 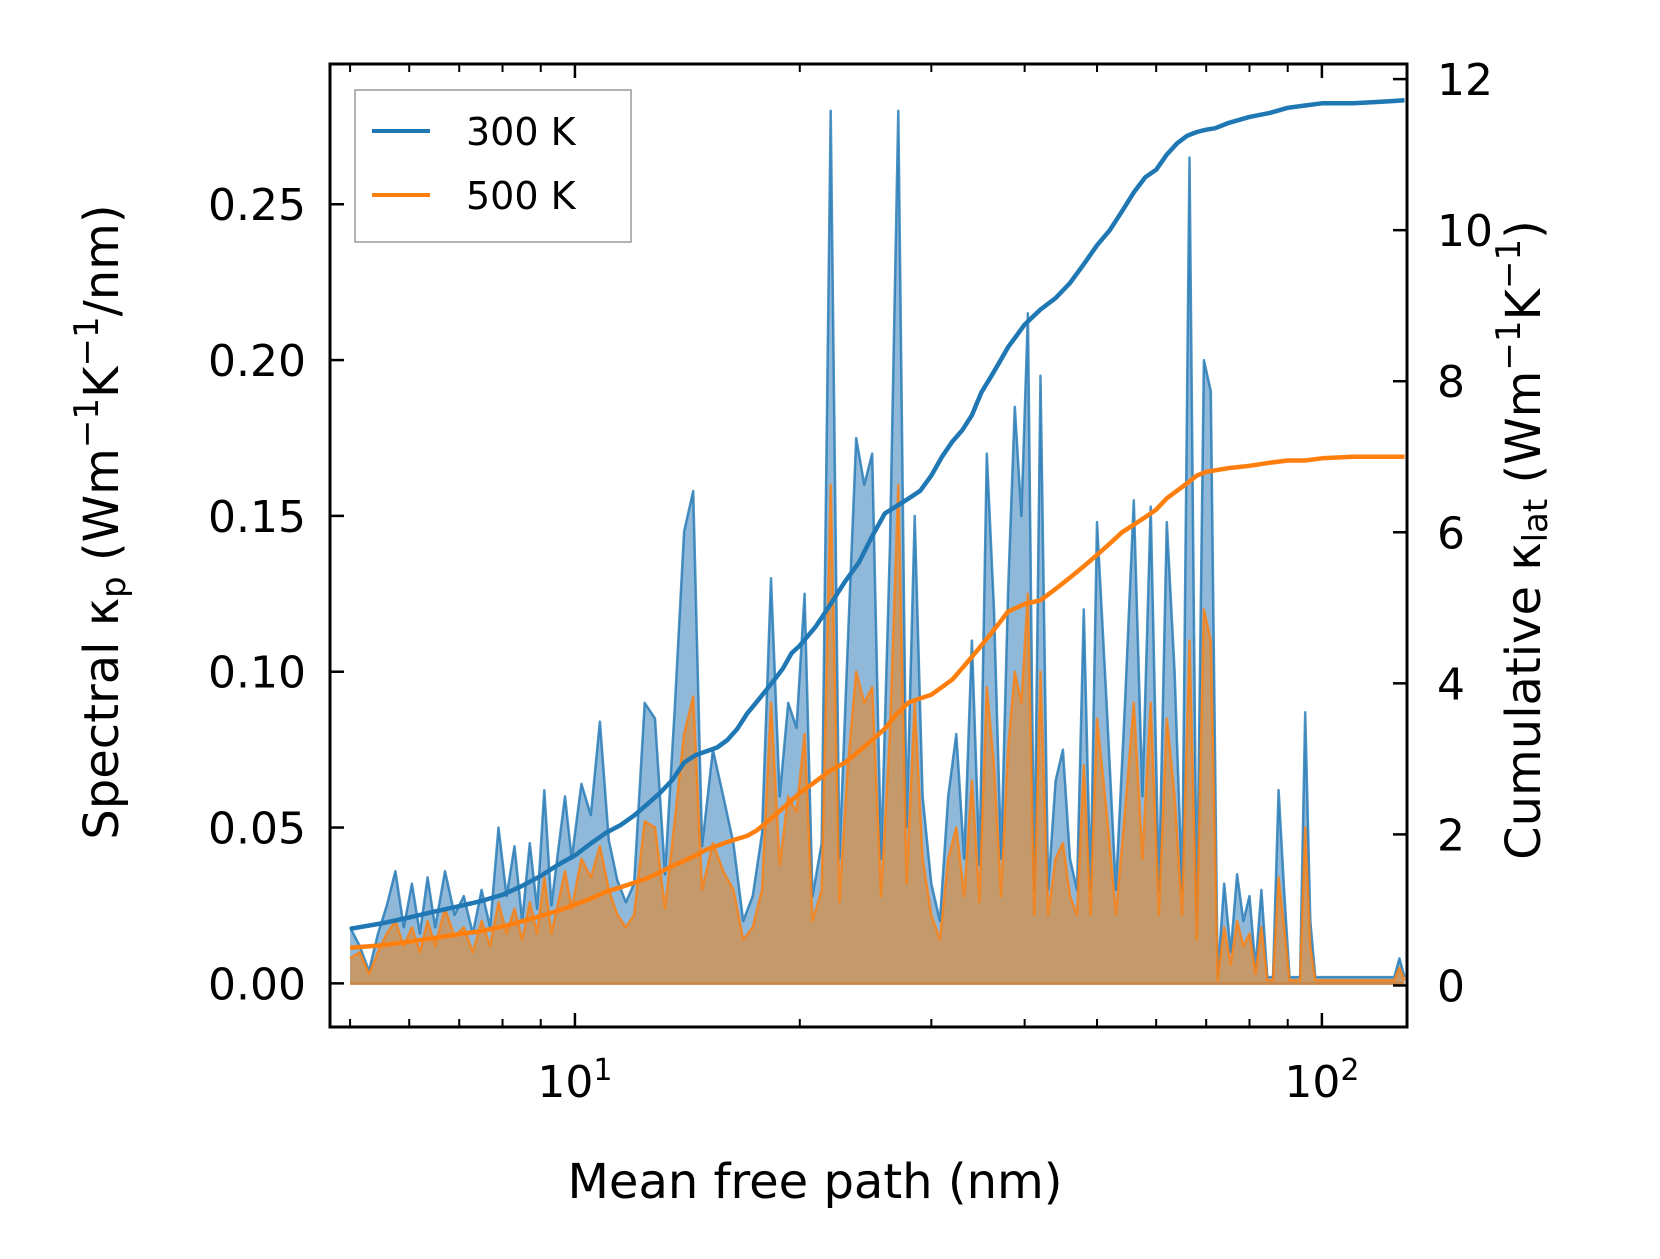 What do you see at coordinates (257, 361) in the screenshot?
I see `y-left-tick-label-4: 0.20` at bounding box center [257, 361].